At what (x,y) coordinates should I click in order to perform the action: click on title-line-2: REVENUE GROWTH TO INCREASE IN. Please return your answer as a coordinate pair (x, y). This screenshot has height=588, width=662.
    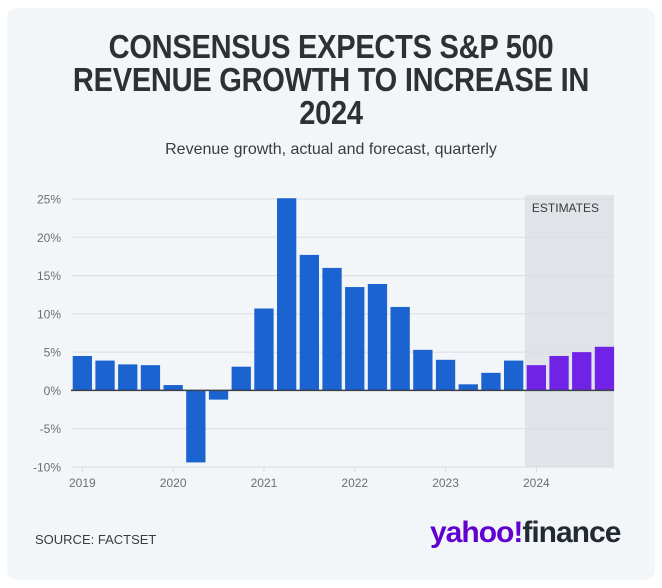
    Looking at the image, I should click on (331, 79).